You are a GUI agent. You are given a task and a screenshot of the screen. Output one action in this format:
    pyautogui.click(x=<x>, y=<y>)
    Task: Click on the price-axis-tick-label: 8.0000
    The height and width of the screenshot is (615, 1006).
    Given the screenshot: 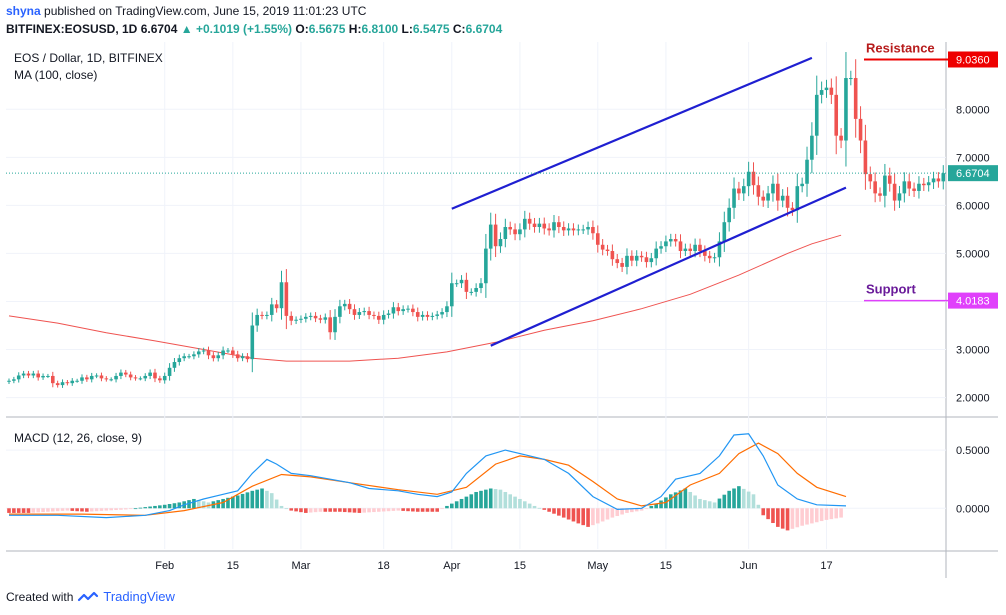 What is the action you would take?
    pyautogui.click(x=973, y=110)
    